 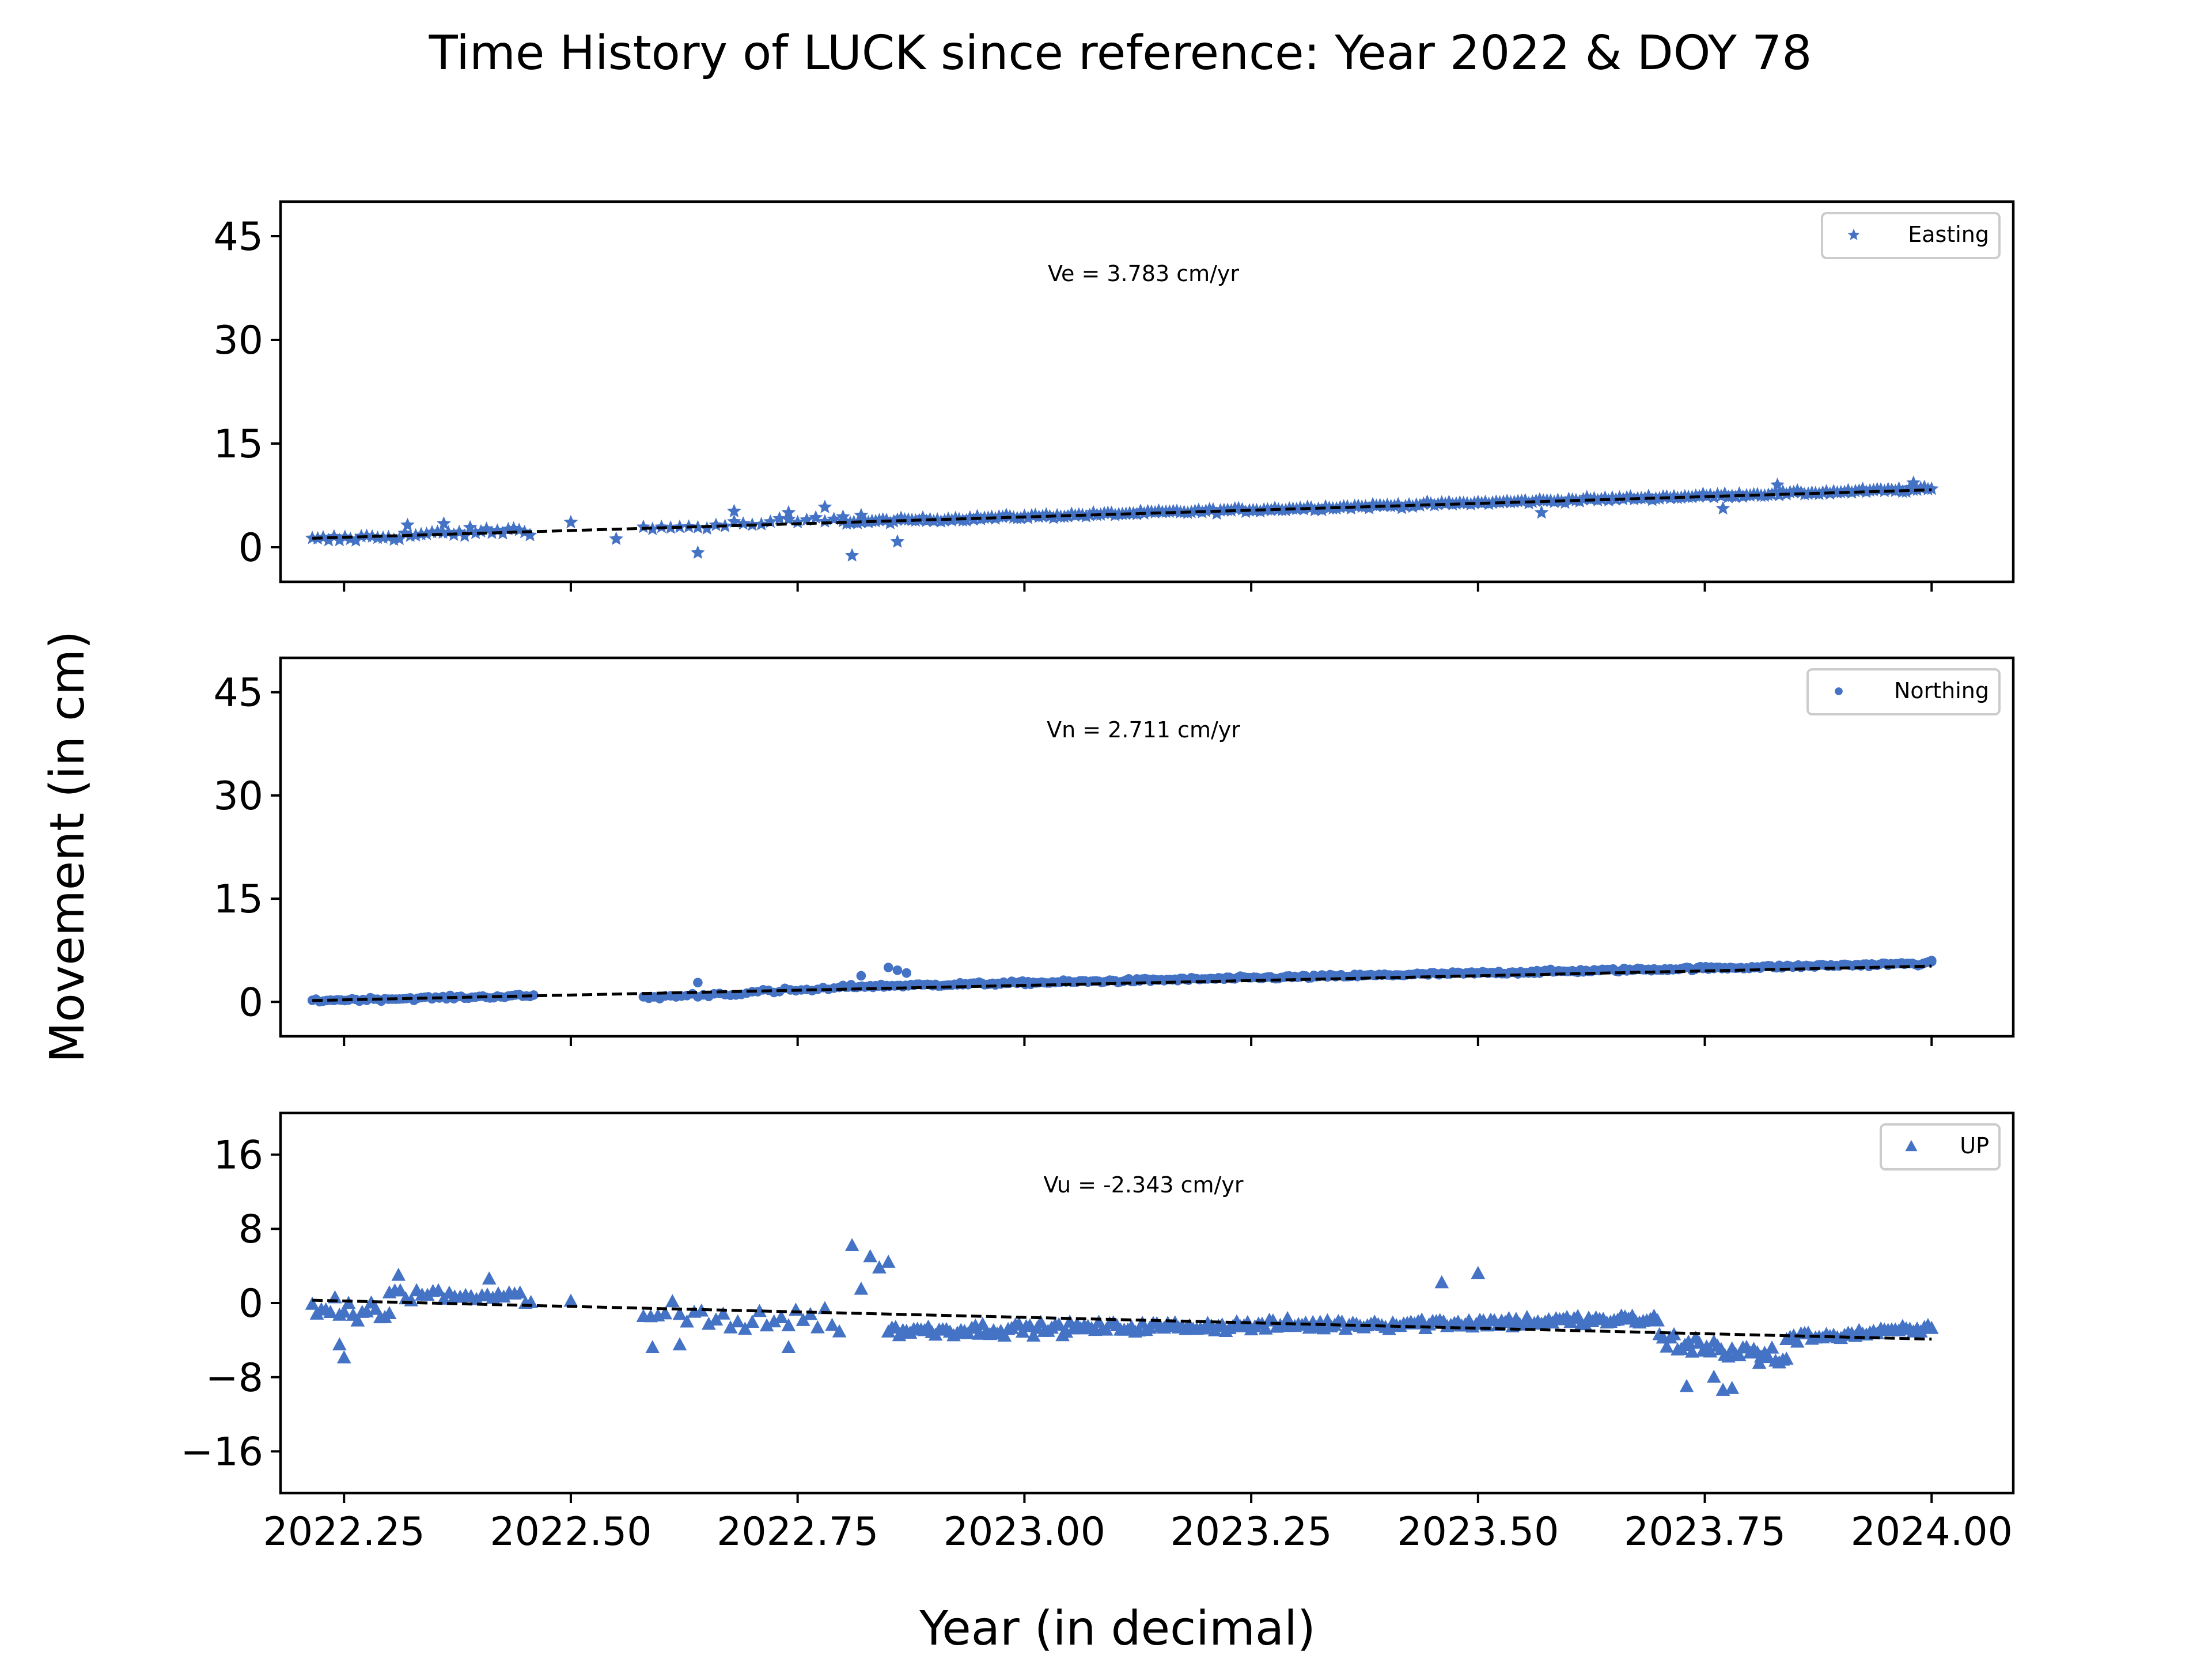 I want to click on northing-trend-line, so click(x=1122, y=983).